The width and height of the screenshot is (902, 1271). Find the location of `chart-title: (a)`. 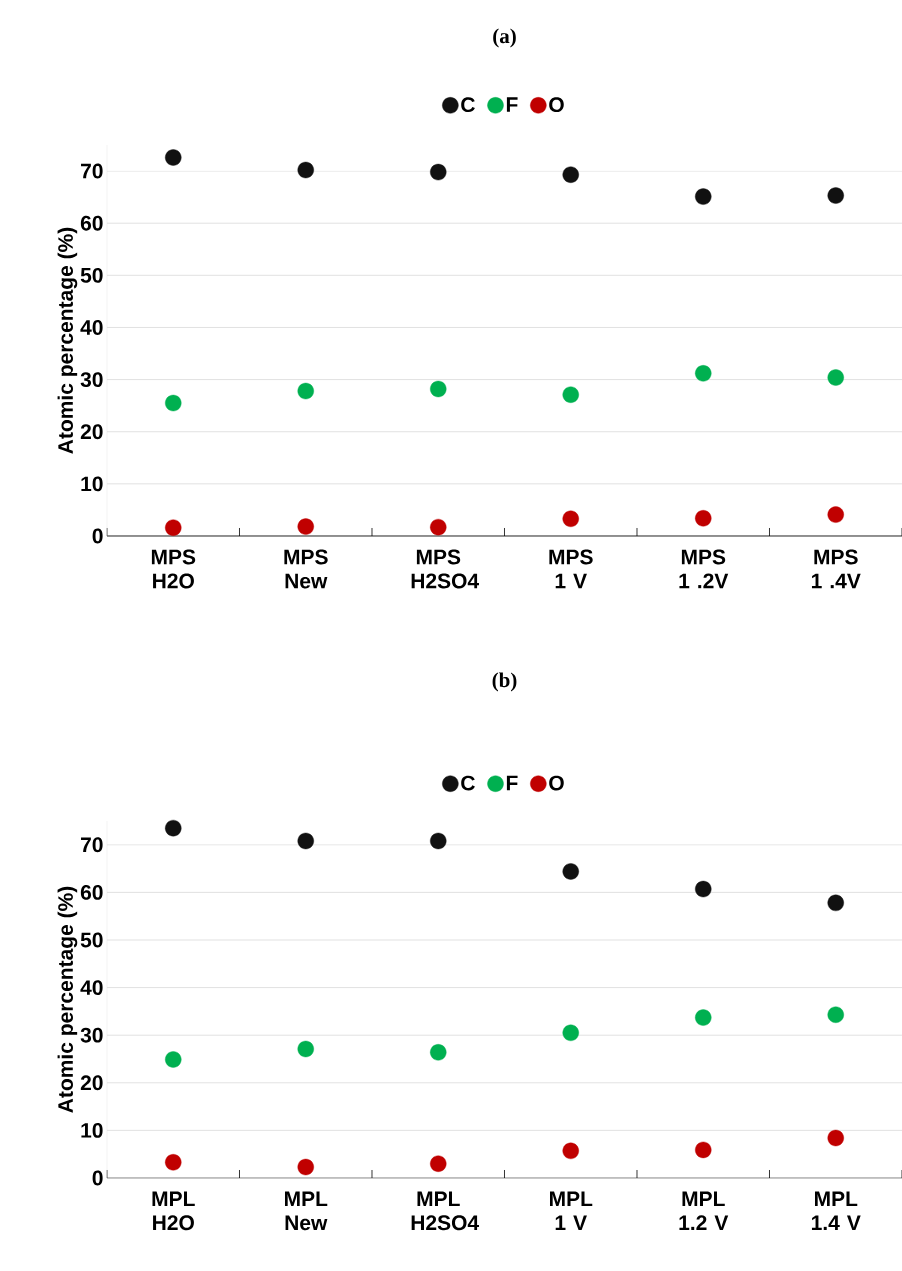

chart-title: (a) is located at coordinates (504, 38).